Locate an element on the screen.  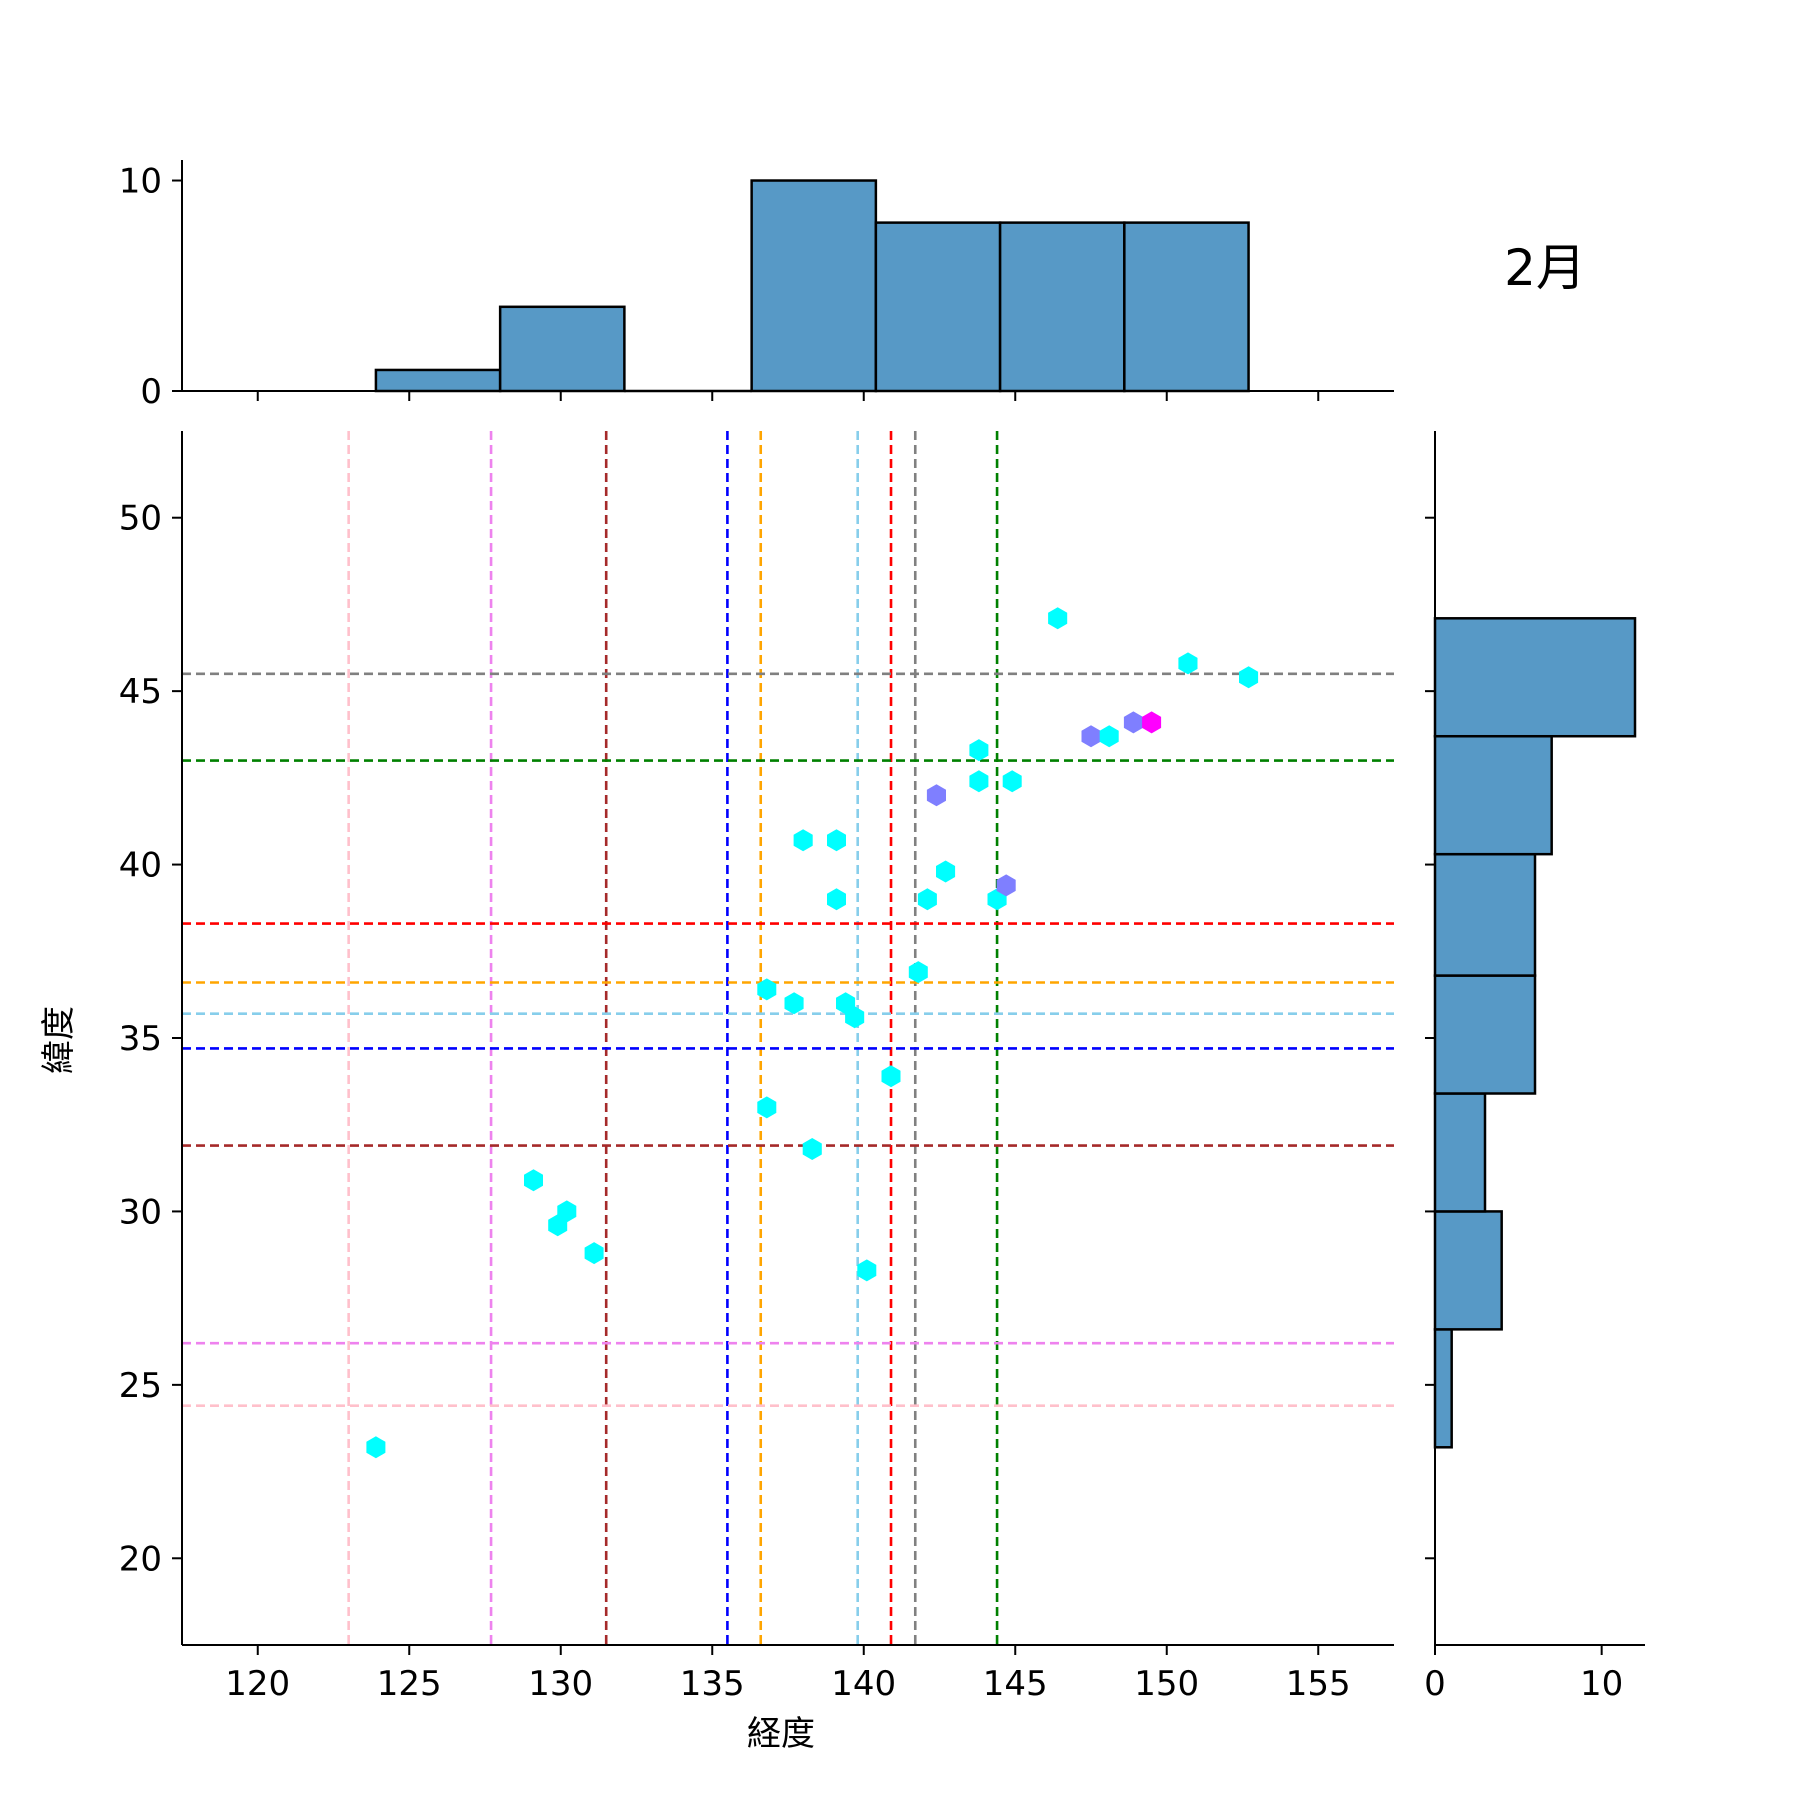
y-tick-label: 40 is located at coordinates (140, 866).